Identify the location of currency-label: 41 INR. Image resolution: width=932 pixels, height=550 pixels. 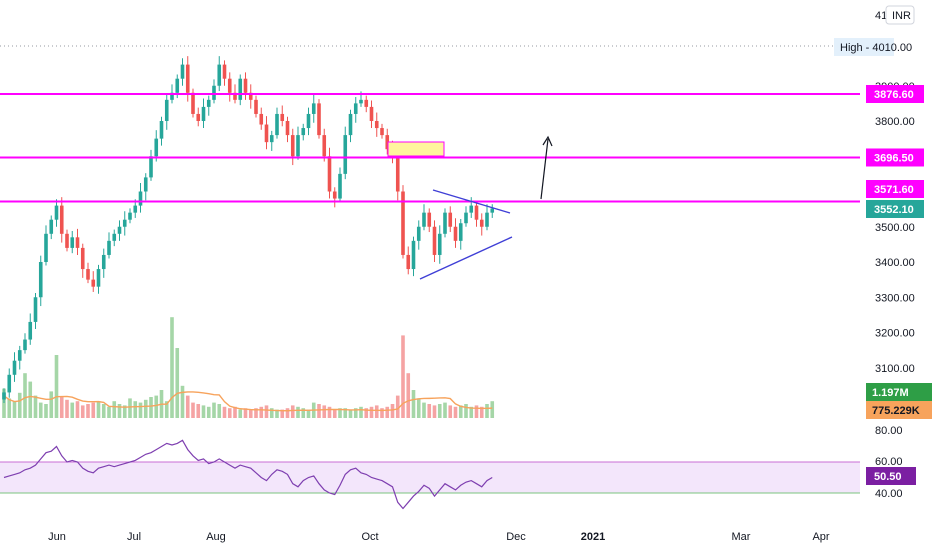
(895, 15).